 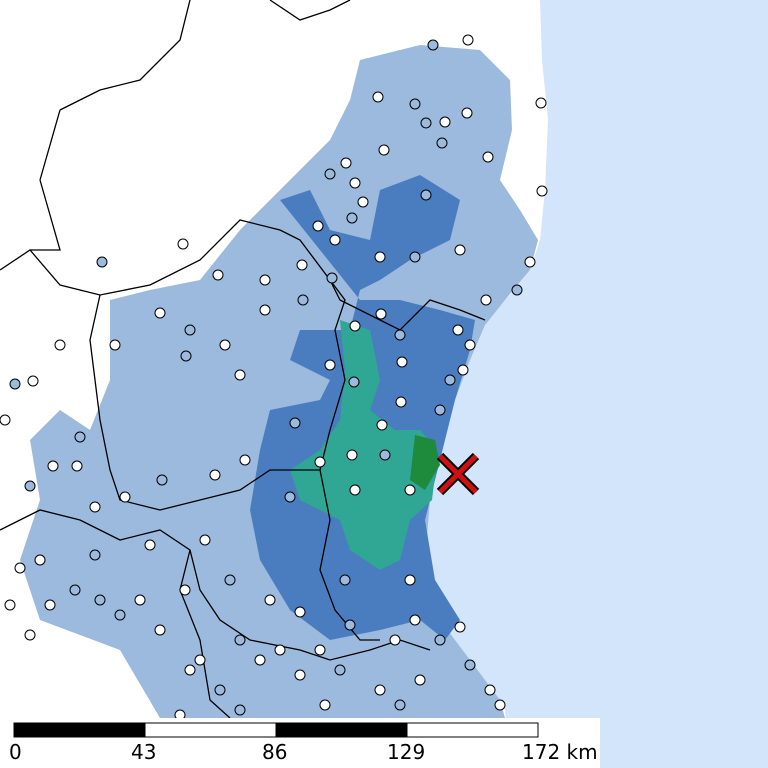 I want to click on epicenter, so click(x=458, y=474).